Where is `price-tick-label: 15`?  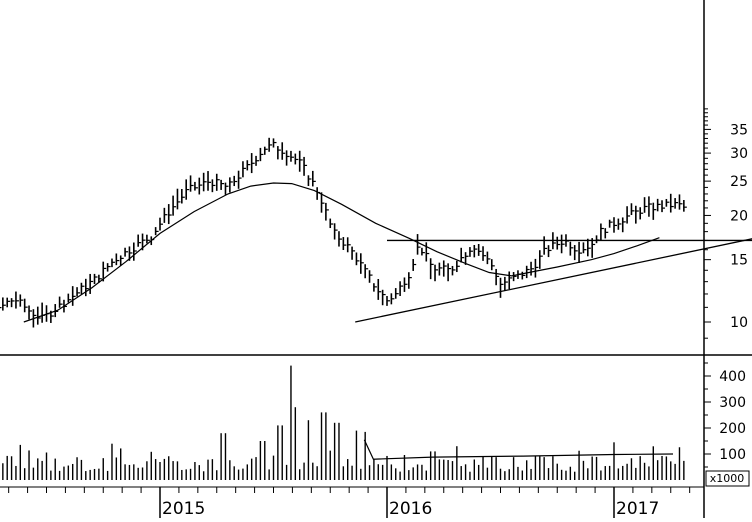
price-tick-label: 15 is located at coordinates (739, 261).